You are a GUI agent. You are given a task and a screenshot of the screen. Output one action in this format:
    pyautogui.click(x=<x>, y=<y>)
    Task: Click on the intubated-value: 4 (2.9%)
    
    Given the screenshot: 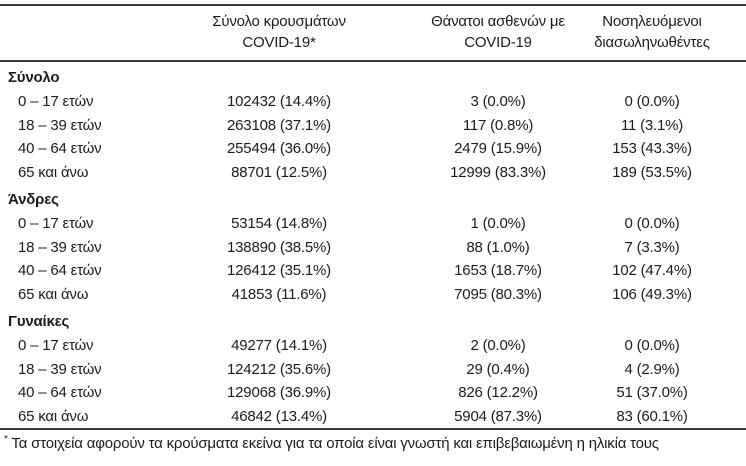 What is the action you would take?
    pyautogui.click(x=652, y=369)
    